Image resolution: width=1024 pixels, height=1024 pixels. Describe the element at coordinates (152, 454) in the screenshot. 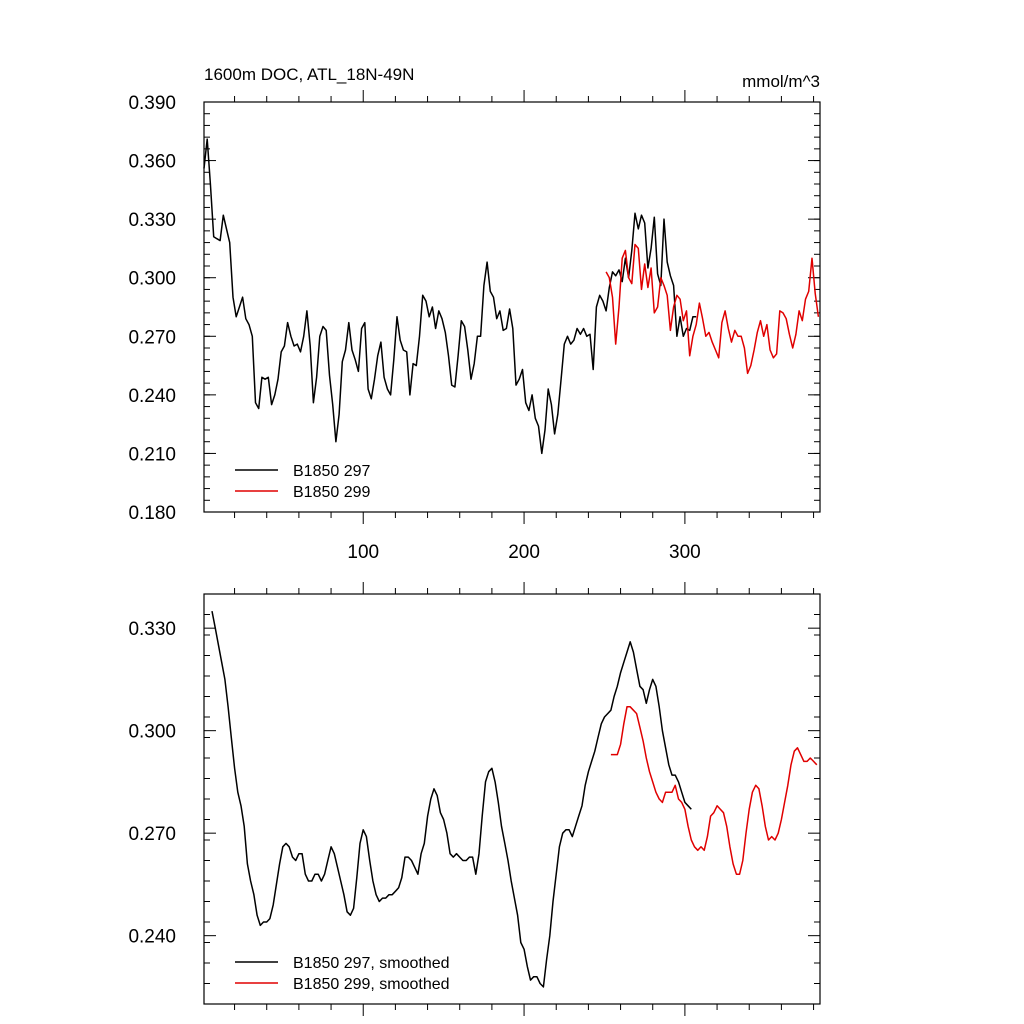

I see `y-tick-label: 0.210` at that location.